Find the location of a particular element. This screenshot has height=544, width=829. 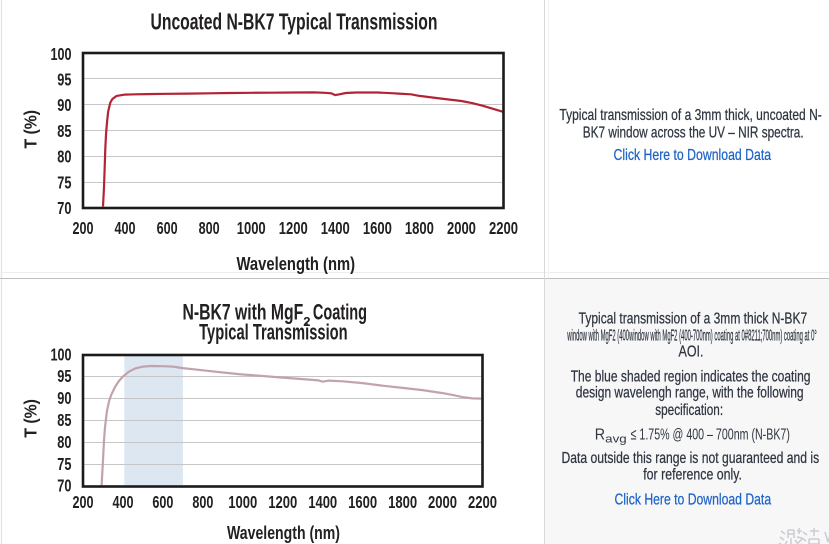

svg-text: AOI. is located at coordinates (691, 352).